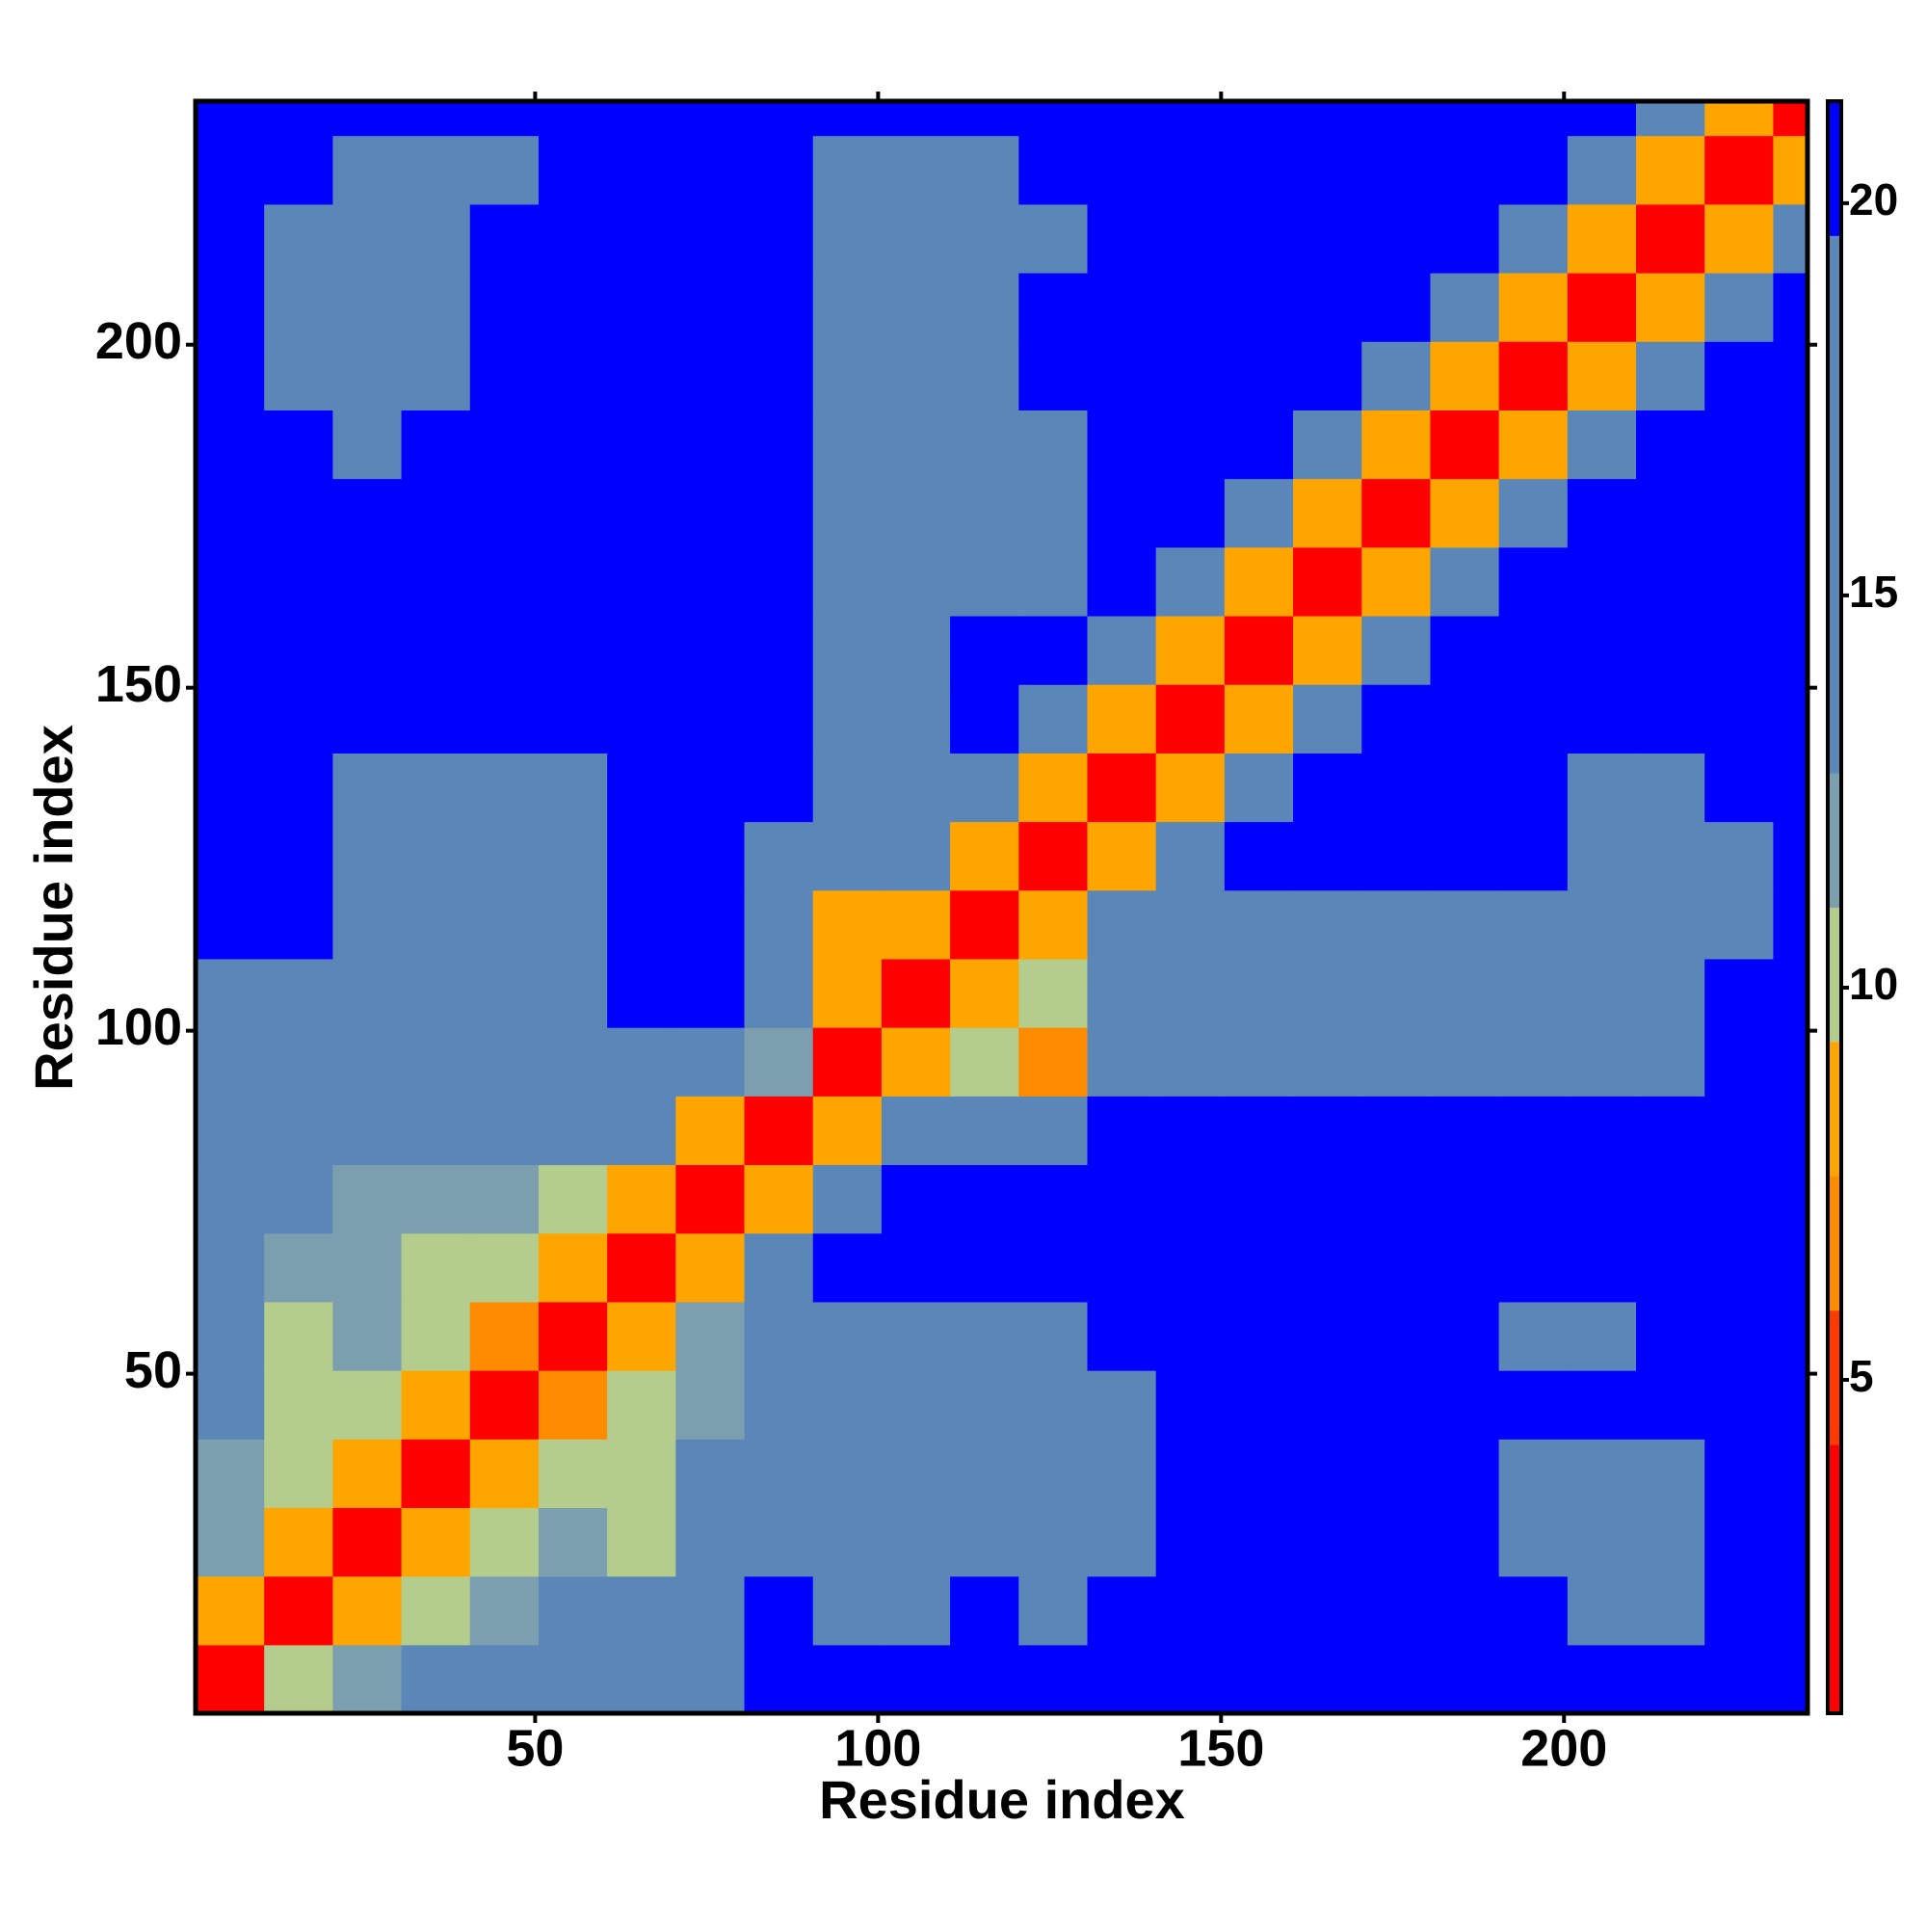 The height and width of the screenshot is (1932, 1927). I want to click on y-tick-label: 100, so click(138, 1027).